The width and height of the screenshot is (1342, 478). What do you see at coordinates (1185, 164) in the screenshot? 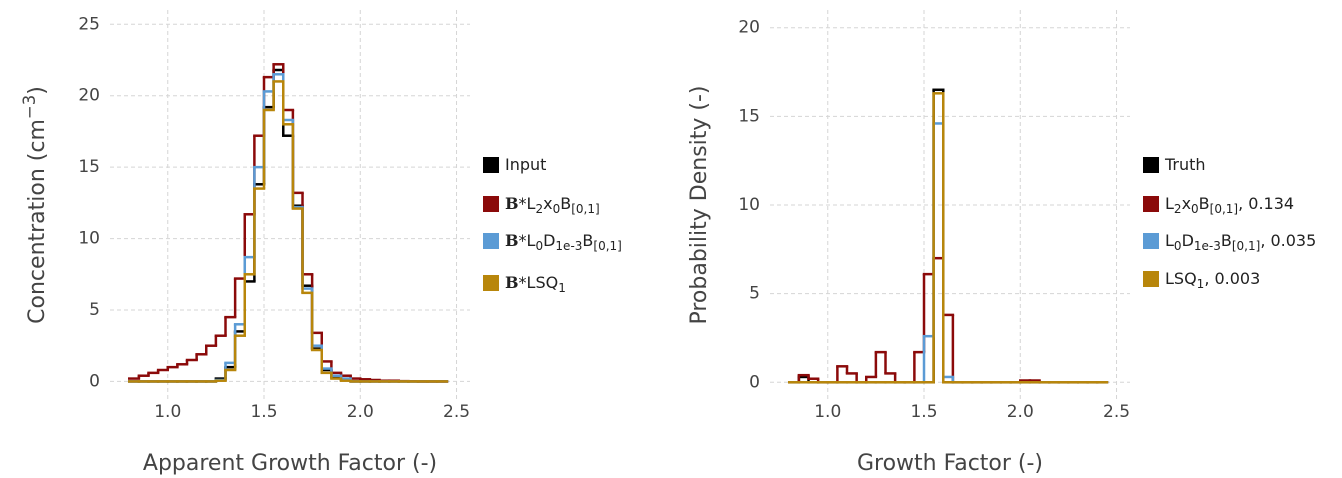
I see `legend-label: Truth` at bounding box center [1185, 164].